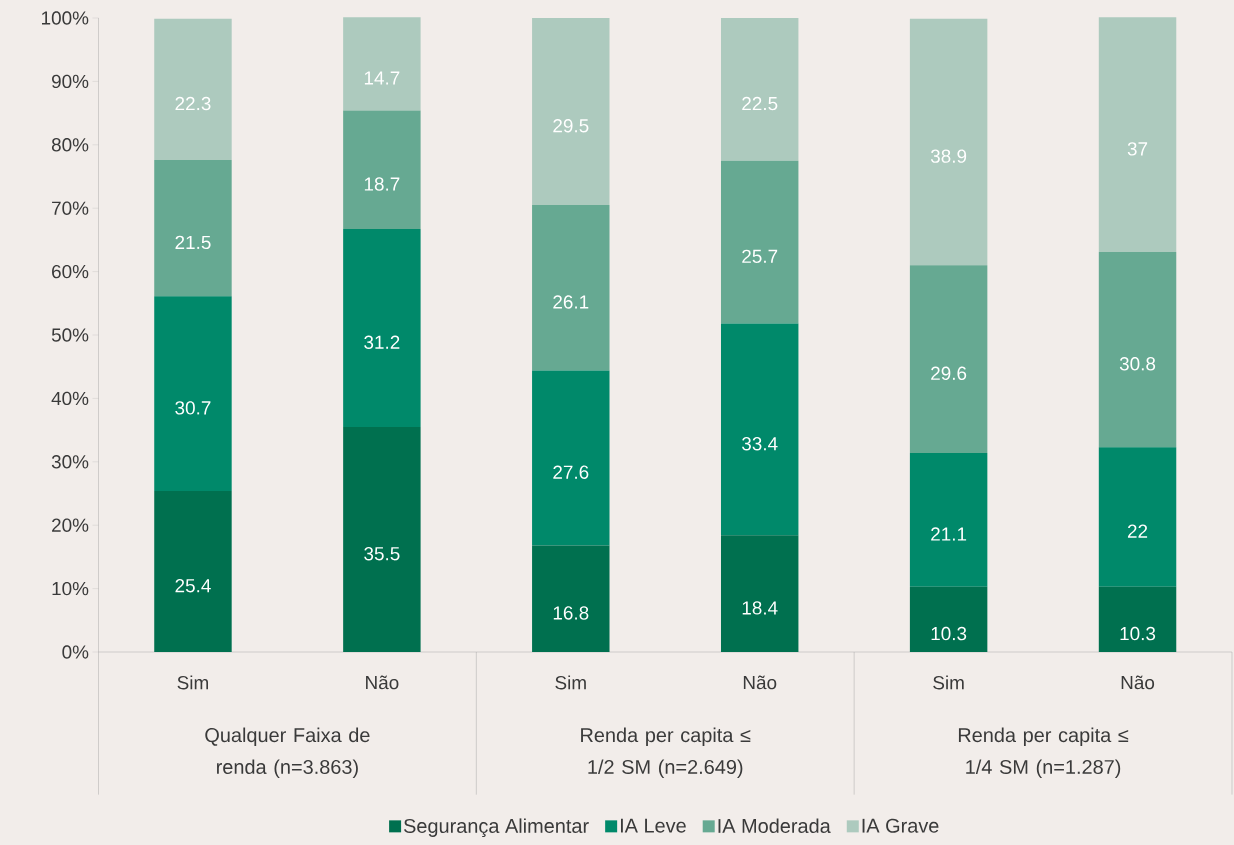  Describe the element at coordinates (1137, 149) in the screenshot. I see `data-label: 37` at that location.